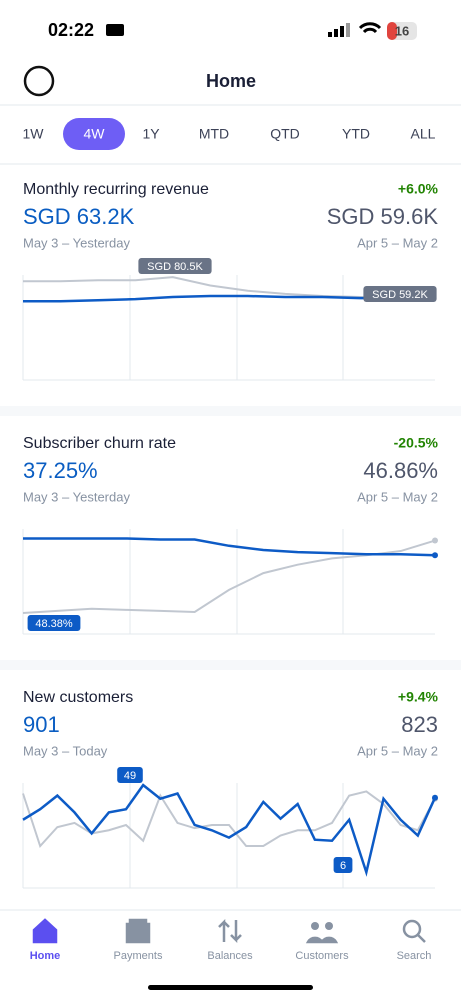  What do you see at coordinates (45, 956) in the screenshot?
I see `nav-label: Home` at bounding box center [45, 956].